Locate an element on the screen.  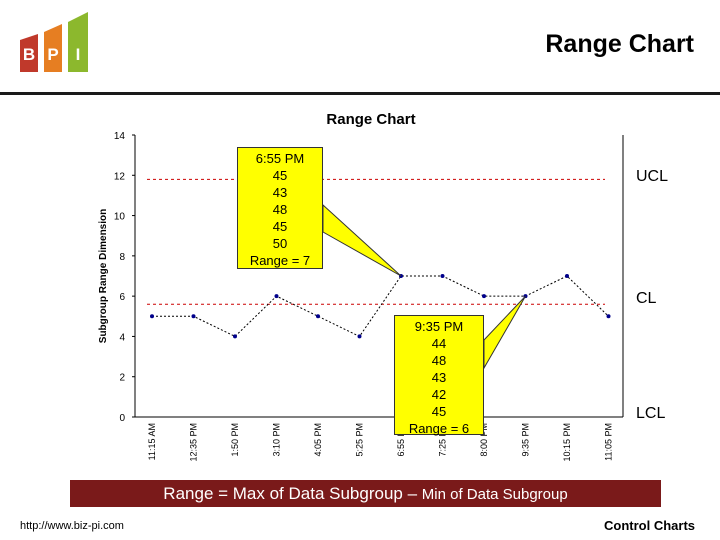
logo-letter-i: I is located at coordinates (78, 54).